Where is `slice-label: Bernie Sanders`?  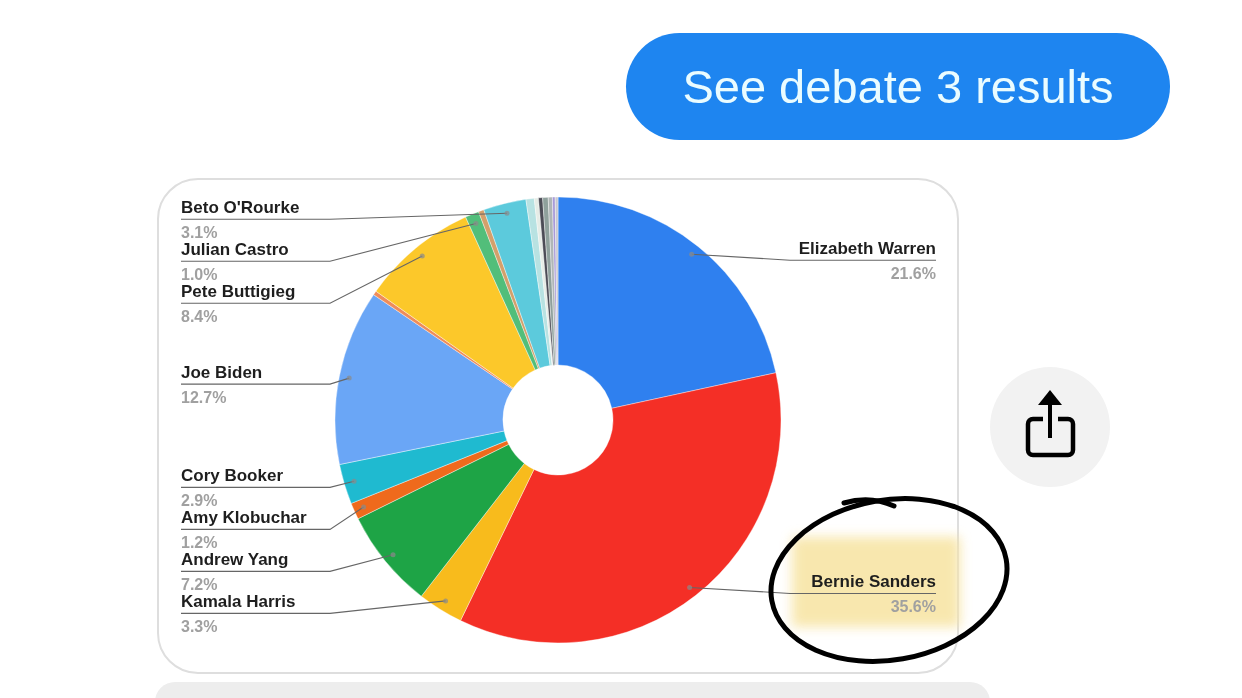 slice-label: Bernie Sanders is located at coordinates (873, 582).